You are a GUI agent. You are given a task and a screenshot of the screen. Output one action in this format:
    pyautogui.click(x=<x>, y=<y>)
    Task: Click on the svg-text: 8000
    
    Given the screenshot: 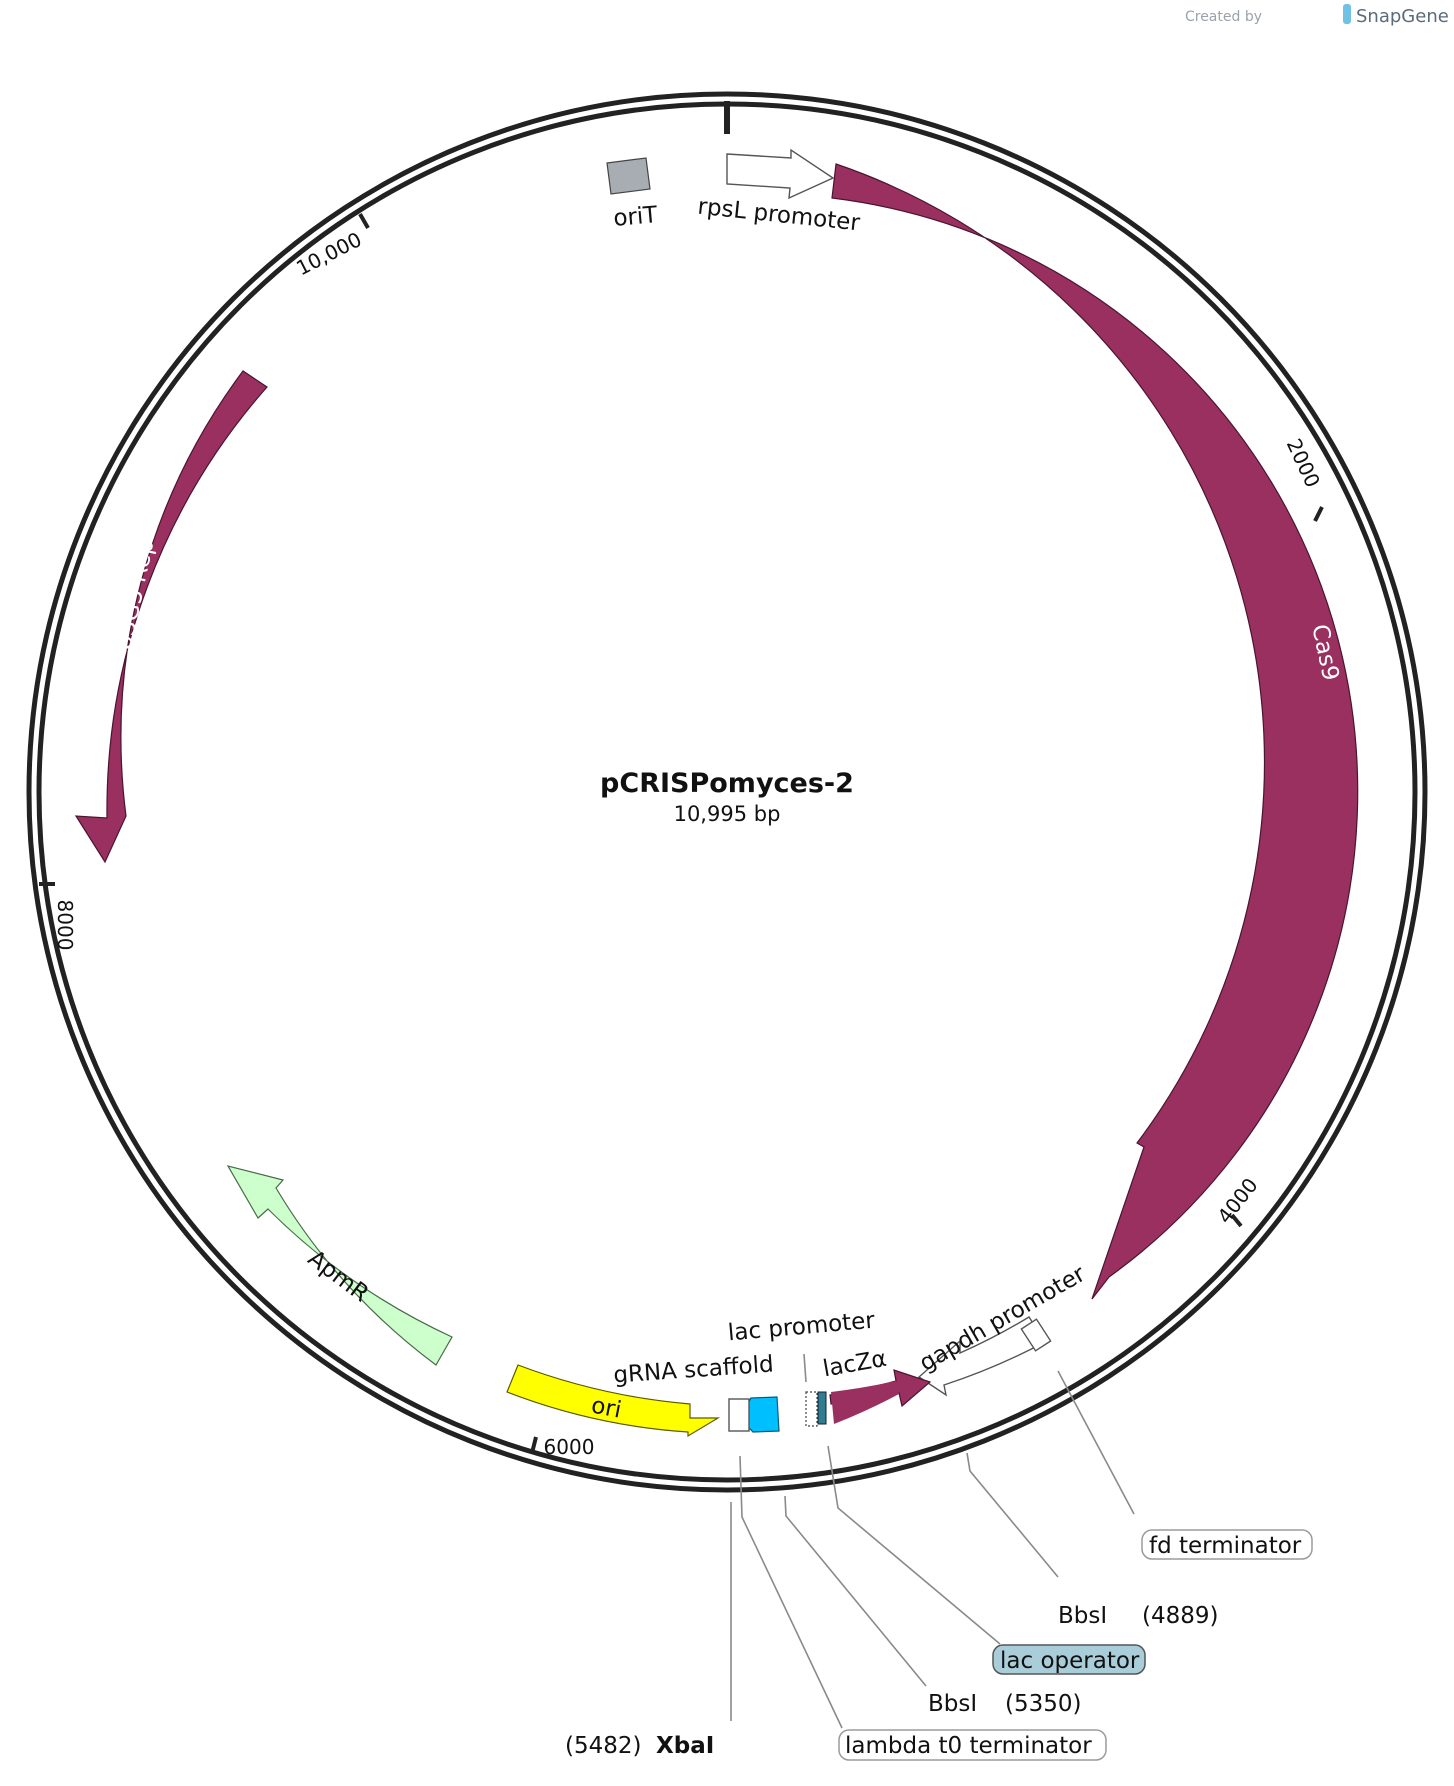 What is the action you would take?
    pyautogui.click(x=65, y=925)
    